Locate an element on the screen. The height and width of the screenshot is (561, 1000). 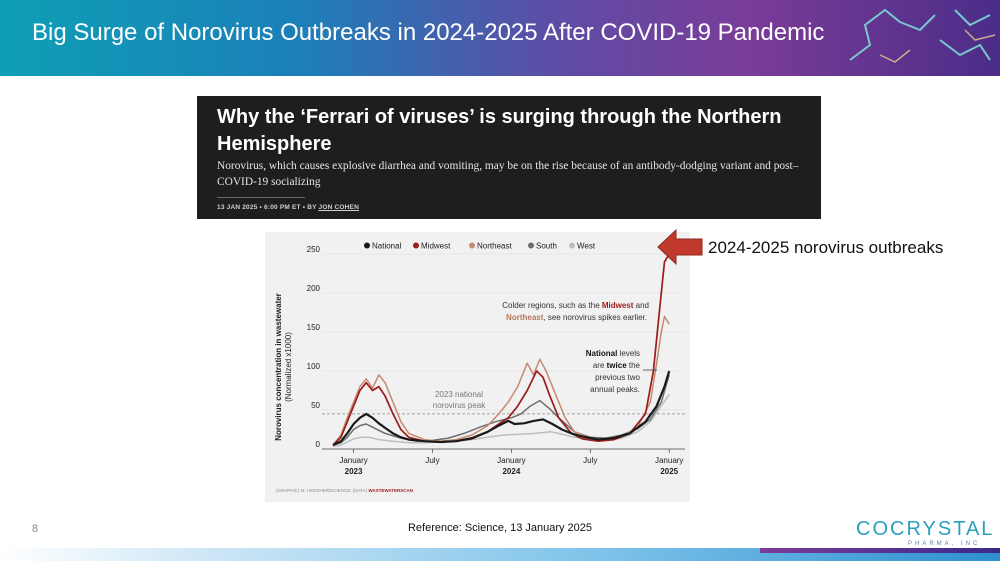
annotation-national-line1: National levels is located at coordinates (613, 353).